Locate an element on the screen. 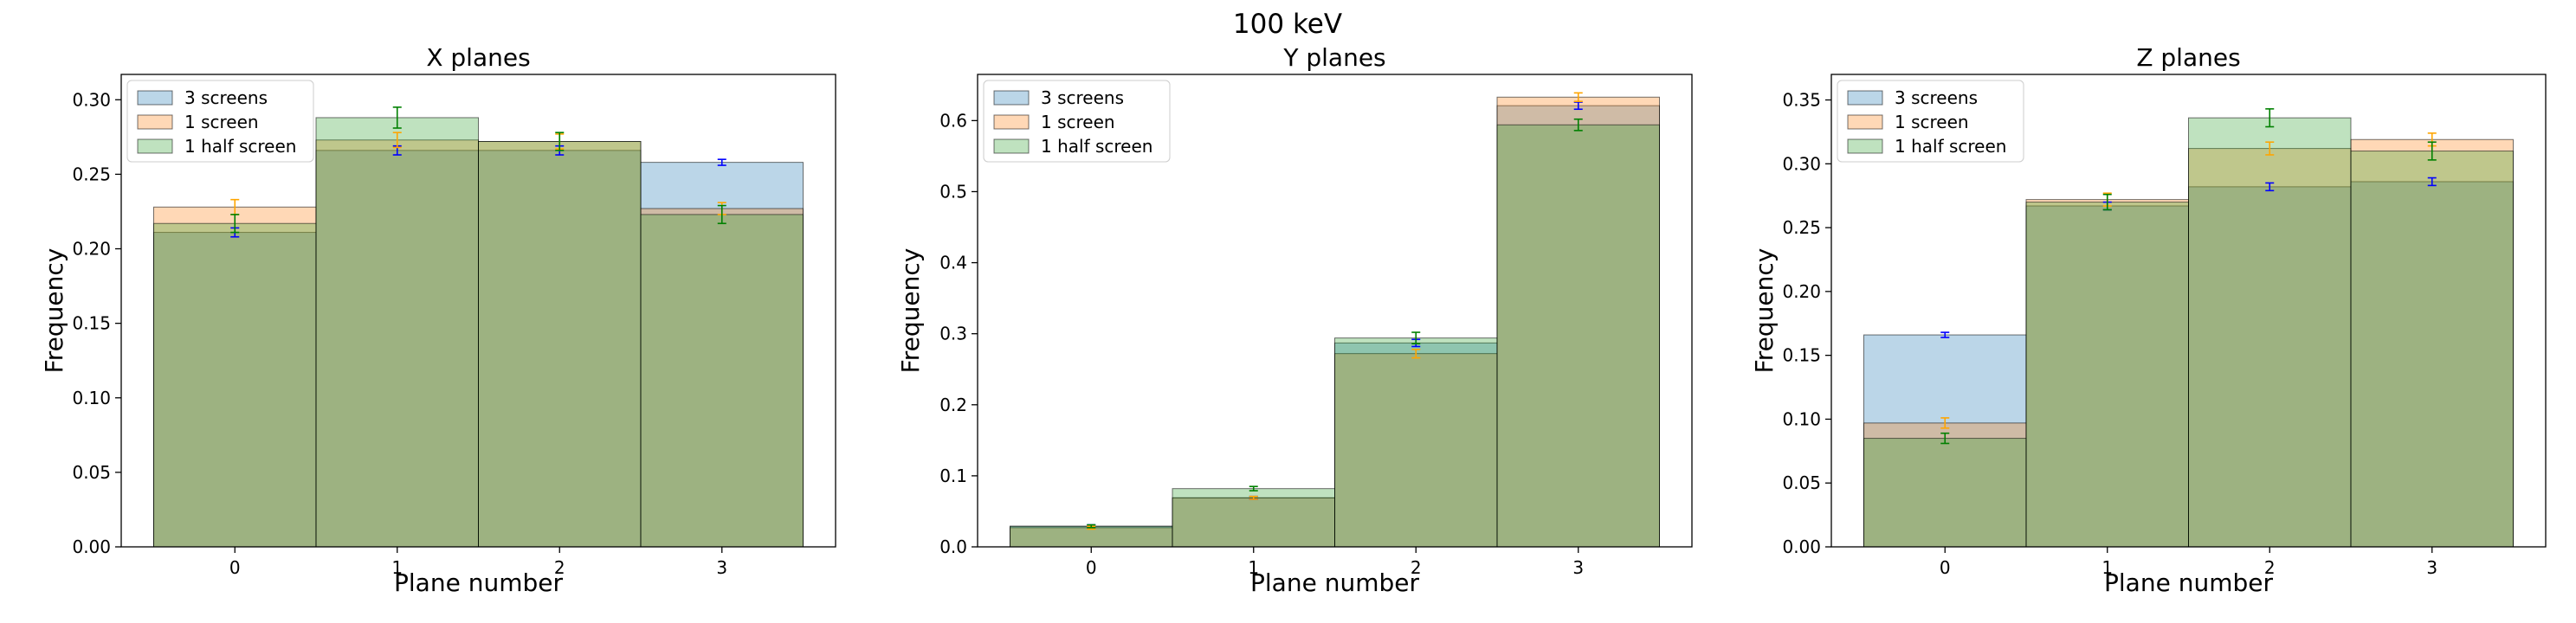  y-tick-label: 0.30 is located at coordinates (1802, 164).